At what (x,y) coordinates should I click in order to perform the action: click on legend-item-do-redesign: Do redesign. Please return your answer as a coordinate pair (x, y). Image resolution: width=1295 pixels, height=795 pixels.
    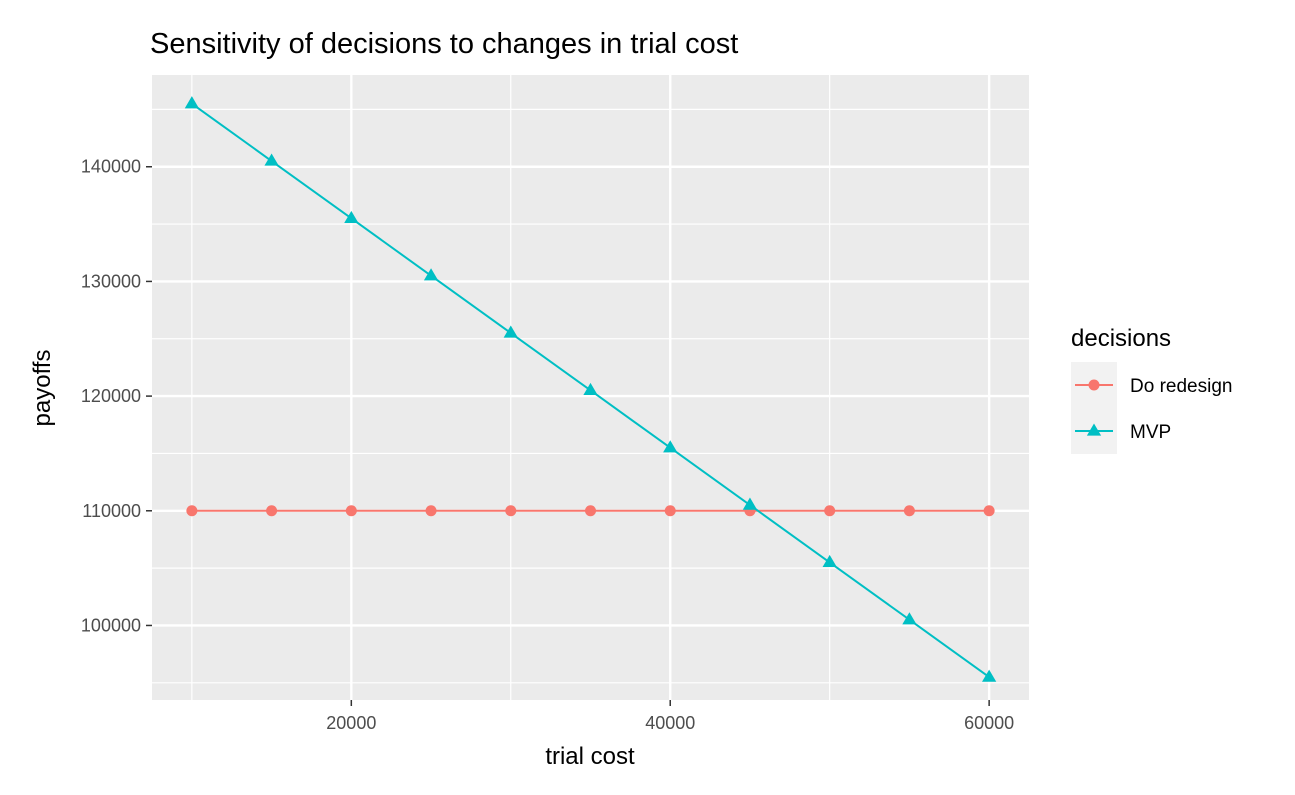
    Looking at the image, I should click on (1151, 385).